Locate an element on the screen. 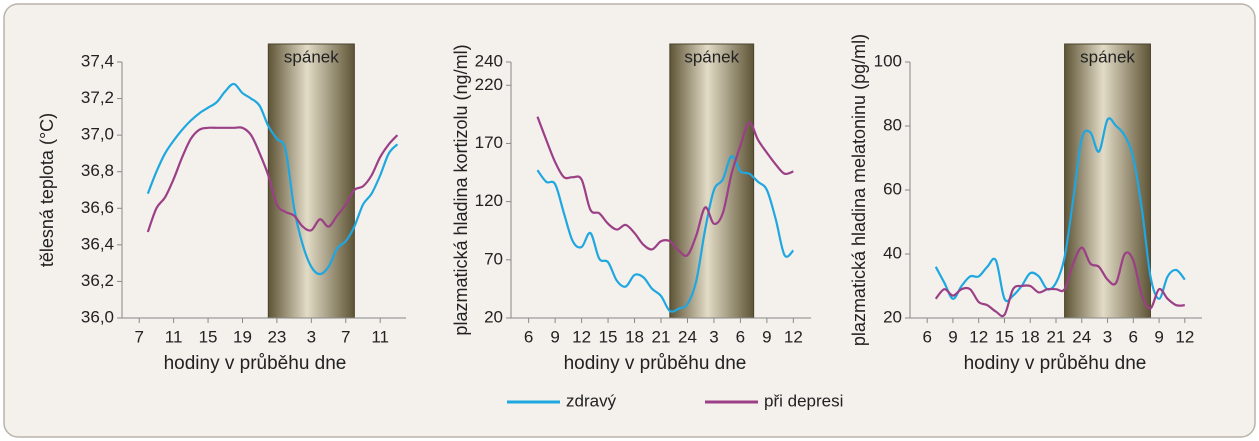 The width and height of the screenshot is (1259, 441). y-tick-label: 60 is located at coordinates (892, 188).